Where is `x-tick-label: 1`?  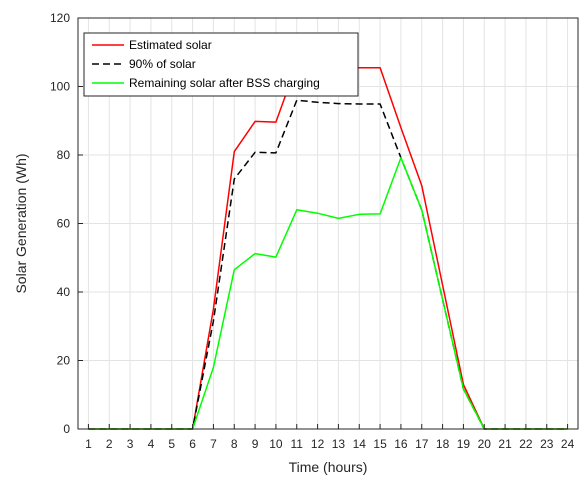 x-tick-label: 1 is located at coordinates (88, 444).